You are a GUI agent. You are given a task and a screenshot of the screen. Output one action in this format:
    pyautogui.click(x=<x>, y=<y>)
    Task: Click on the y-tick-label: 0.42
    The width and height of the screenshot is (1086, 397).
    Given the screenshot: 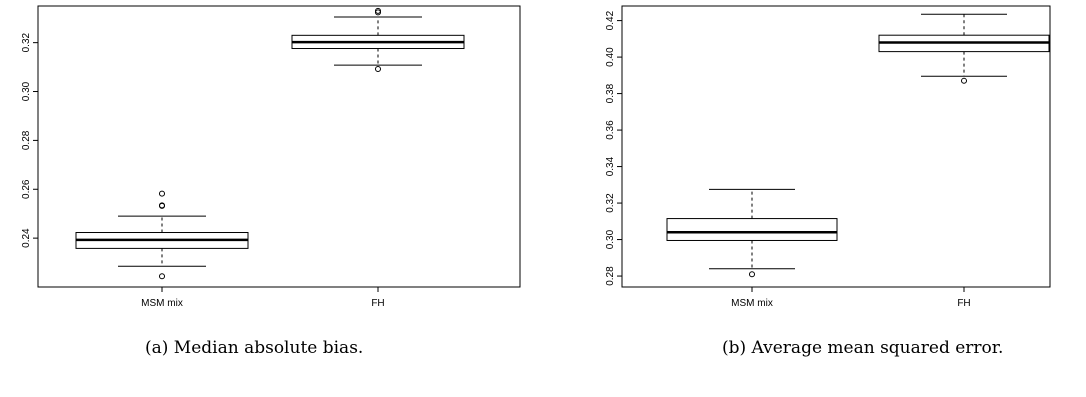 What is the action you would take?
    pyautogui.click(x=610, y=20)
    